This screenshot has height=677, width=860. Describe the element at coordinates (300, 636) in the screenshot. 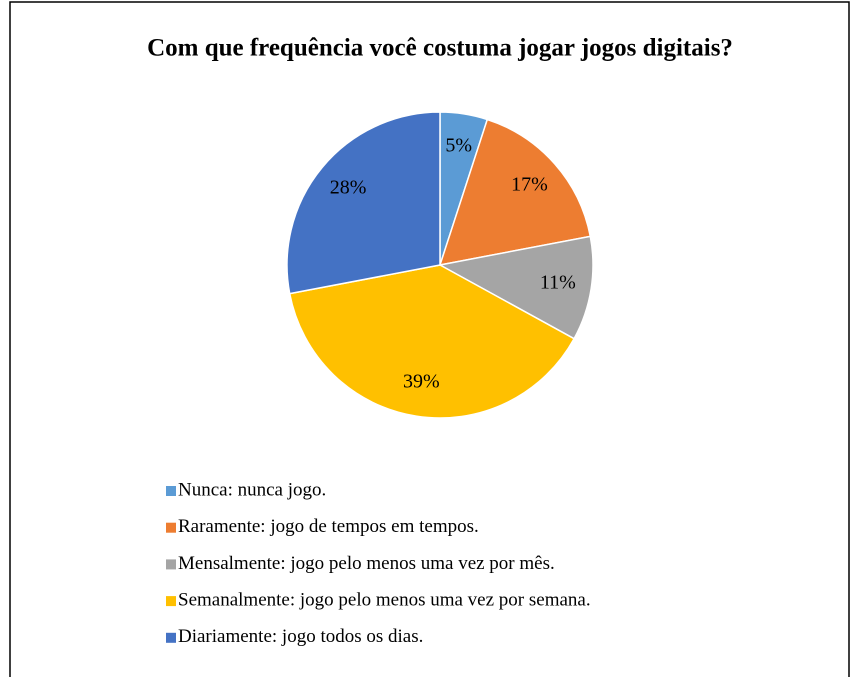

I see `legend-label: Diariamente: jogo todos os dias.` at that location.